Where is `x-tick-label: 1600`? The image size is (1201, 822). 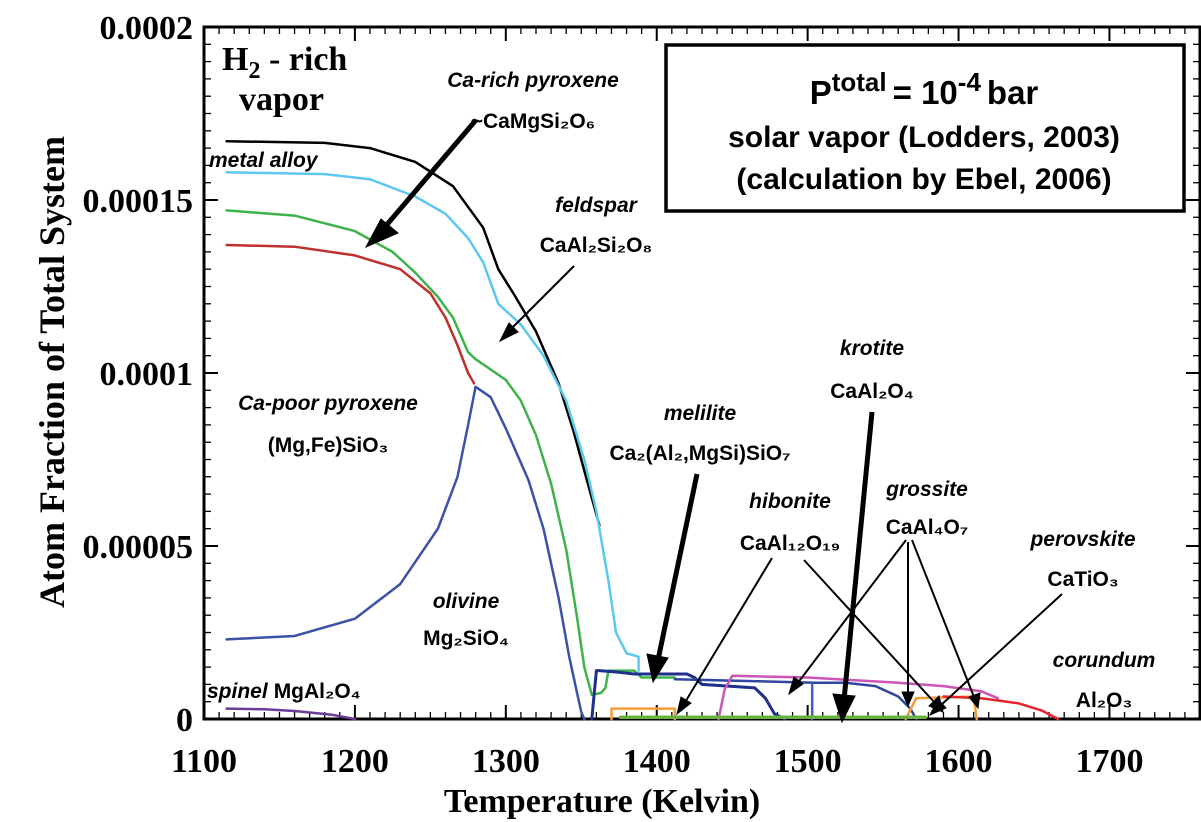 x-tick-label: 1600 is located at coordinates (959, 761).